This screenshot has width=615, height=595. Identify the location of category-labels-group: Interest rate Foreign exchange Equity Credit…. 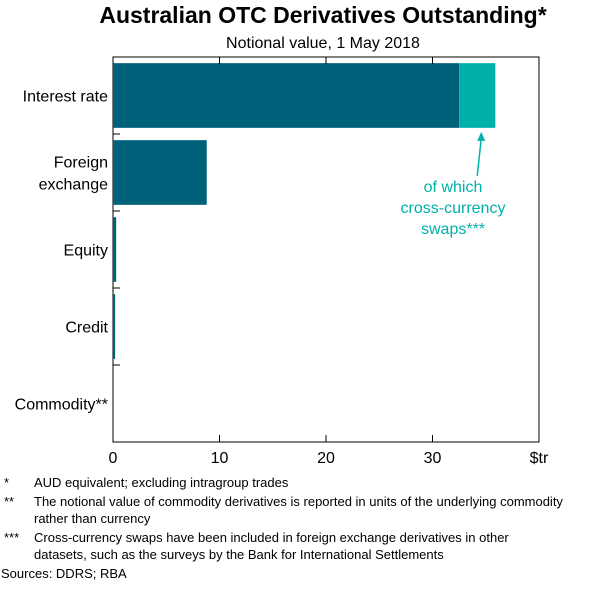
(62, 251).